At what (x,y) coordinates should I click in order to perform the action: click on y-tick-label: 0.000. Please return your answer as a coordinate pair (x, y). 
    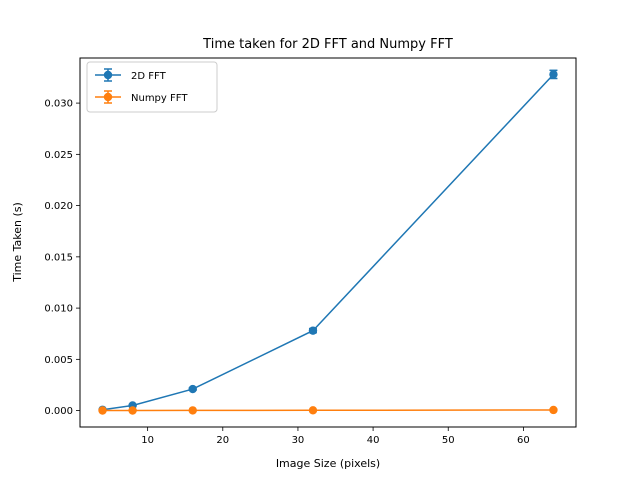
    Looking at the image, I should click on (58, 411).